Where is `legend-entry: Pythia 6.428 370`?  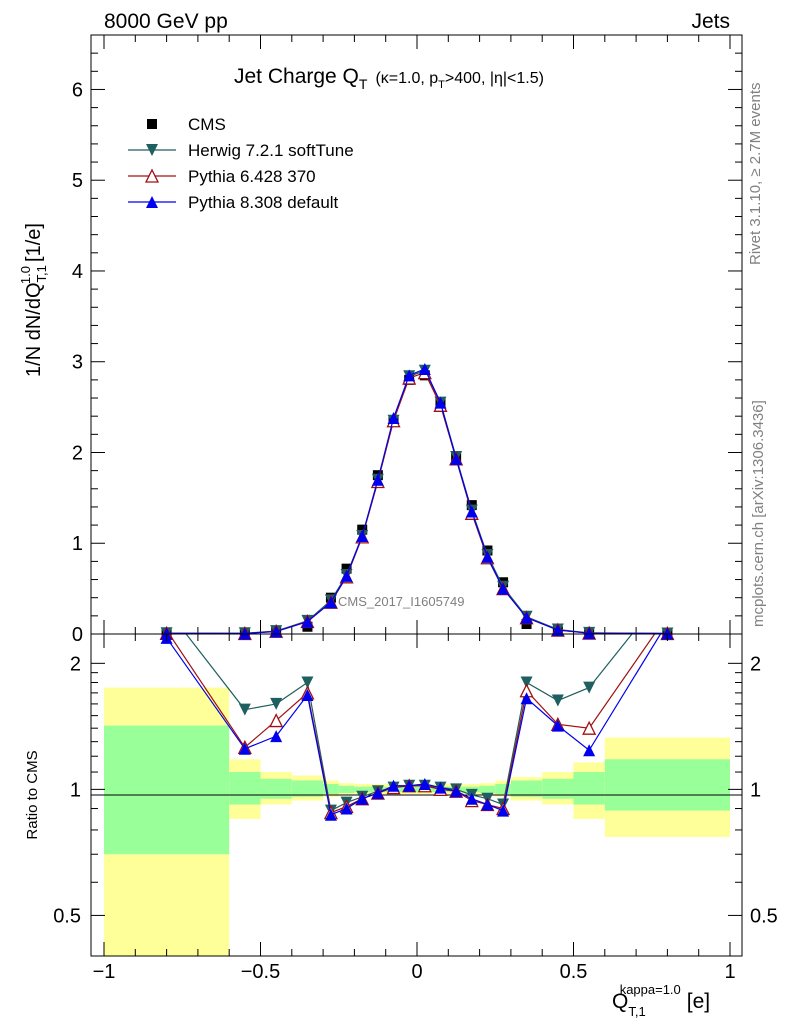
legend-entry: Pythia 6.428 370 is located at coordinates (222, 176).